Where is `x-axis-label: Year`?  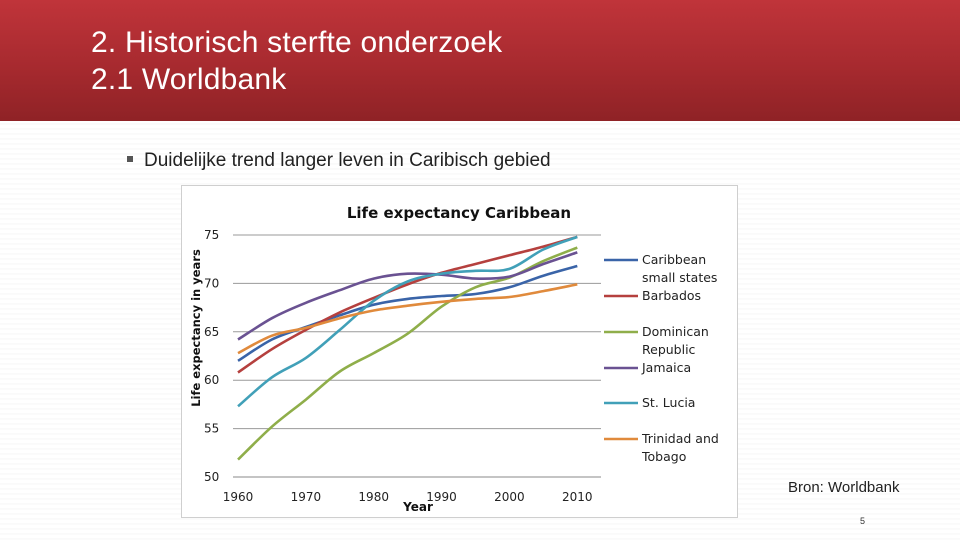 x-axis-label: Year is located at coordinates (417, 507).